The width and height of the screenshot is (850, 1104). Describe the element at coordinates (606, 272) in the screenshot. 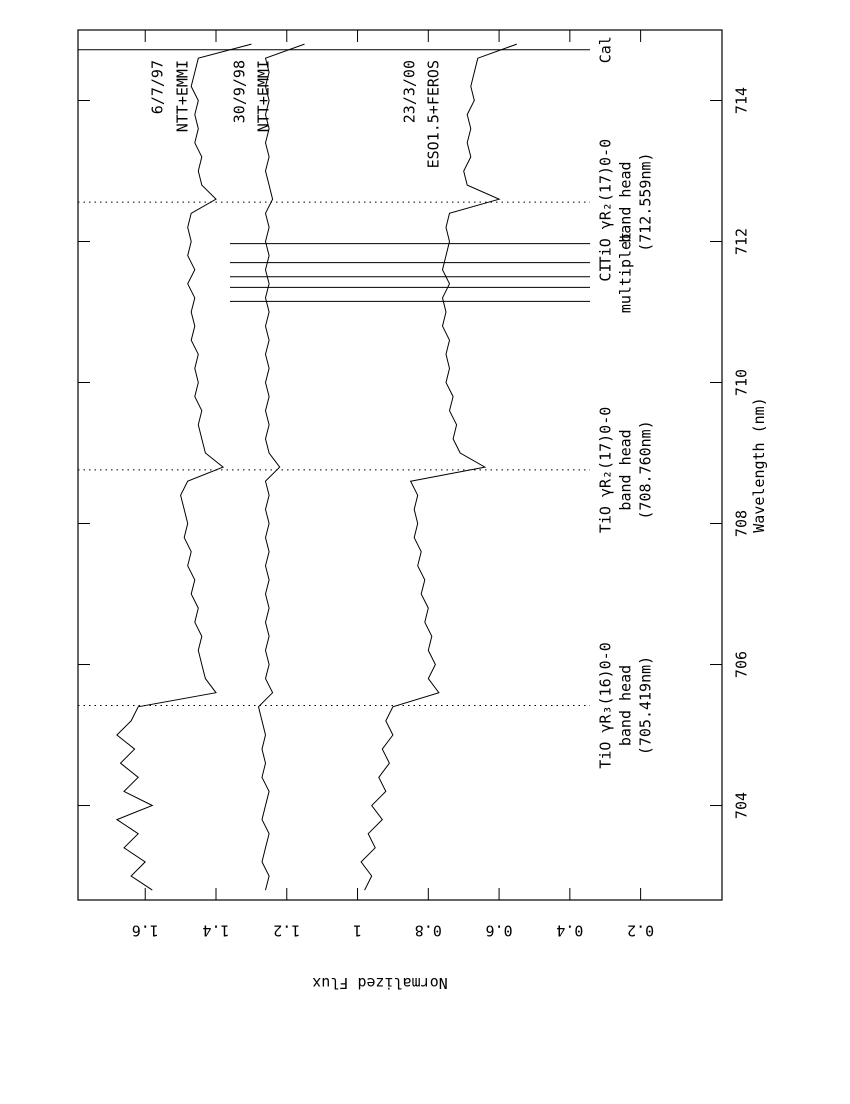

I see `ci-label: CI` at that location.